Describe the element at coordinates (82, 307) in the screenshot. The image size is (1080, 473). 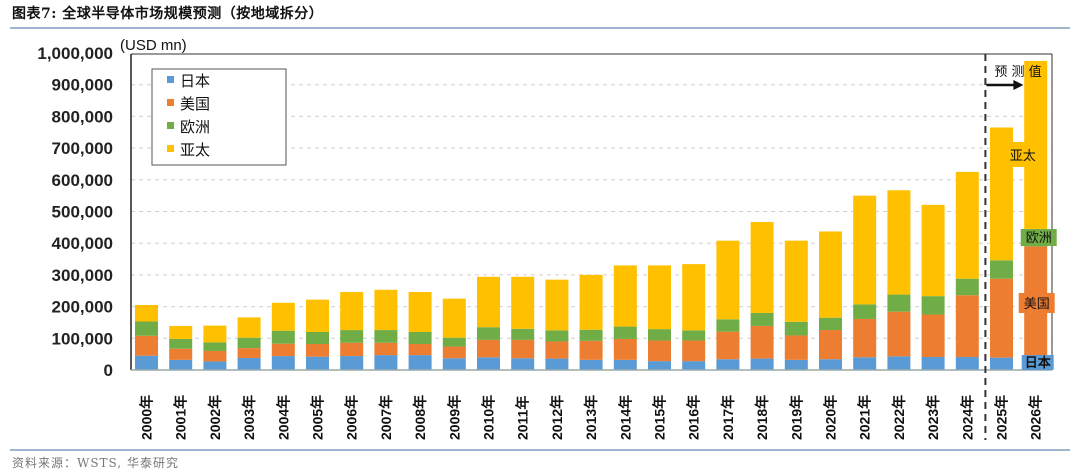
I see `y-tick-label: 200,000` at that location.